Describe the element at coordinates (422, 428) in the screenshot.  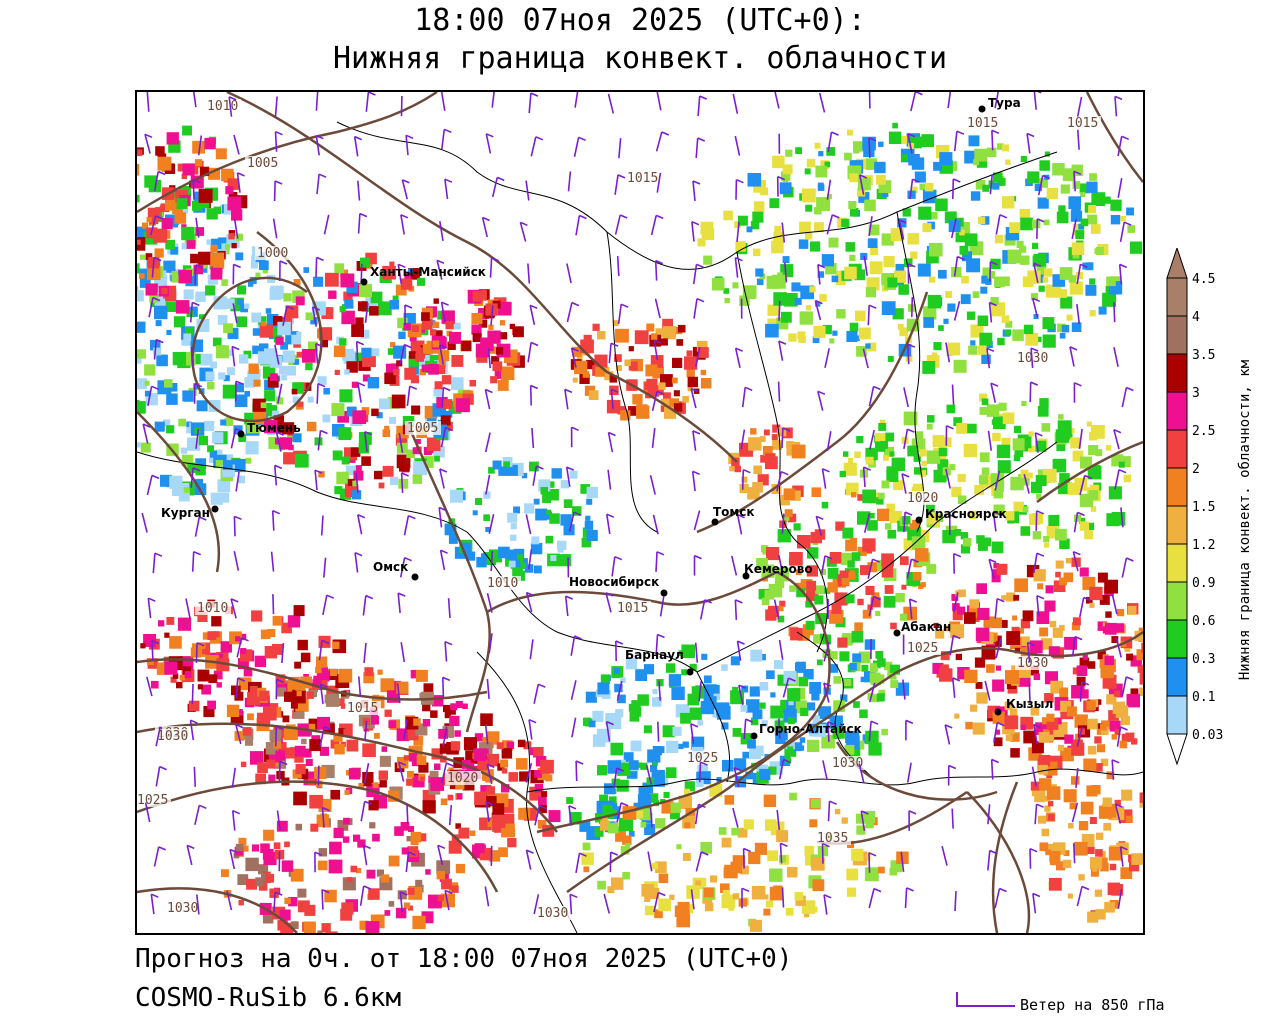
I see `isobar-label: 1005` at that location.